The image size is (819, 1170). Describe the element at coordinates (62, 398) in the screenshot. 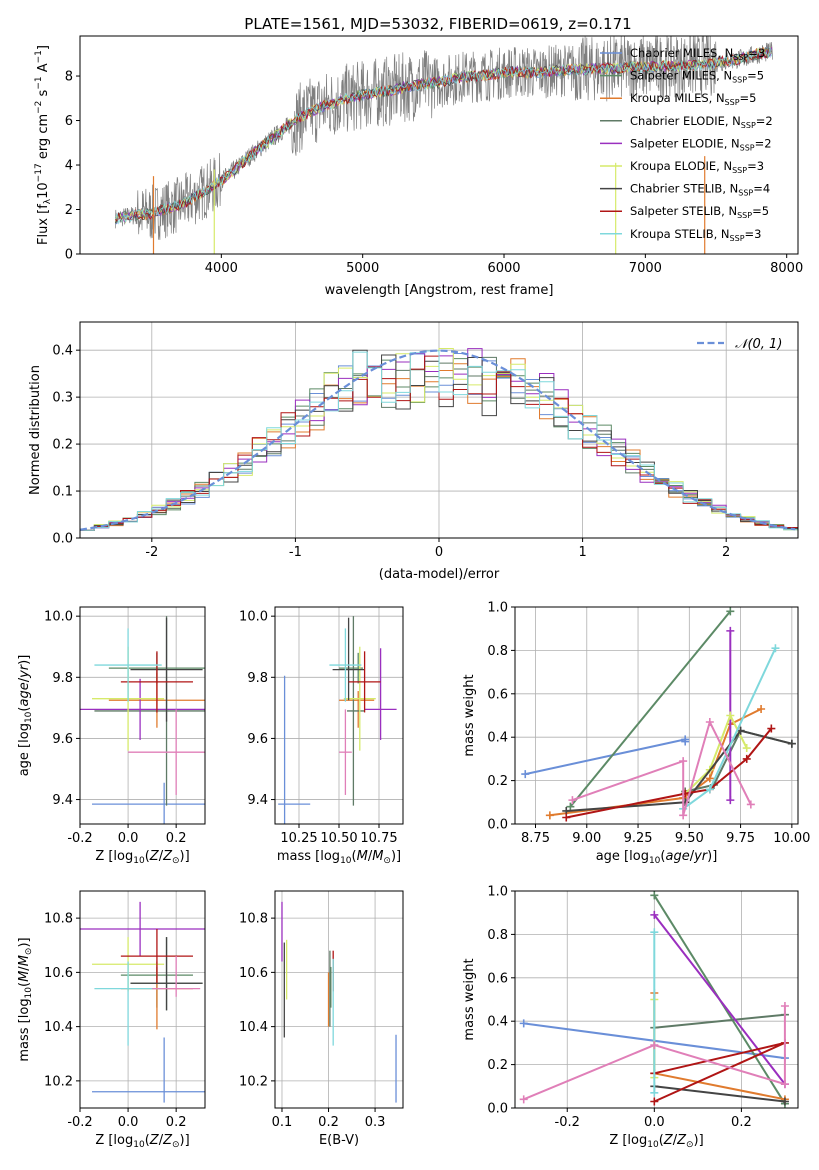

I see `y-tick-label: 0.3` at that location.